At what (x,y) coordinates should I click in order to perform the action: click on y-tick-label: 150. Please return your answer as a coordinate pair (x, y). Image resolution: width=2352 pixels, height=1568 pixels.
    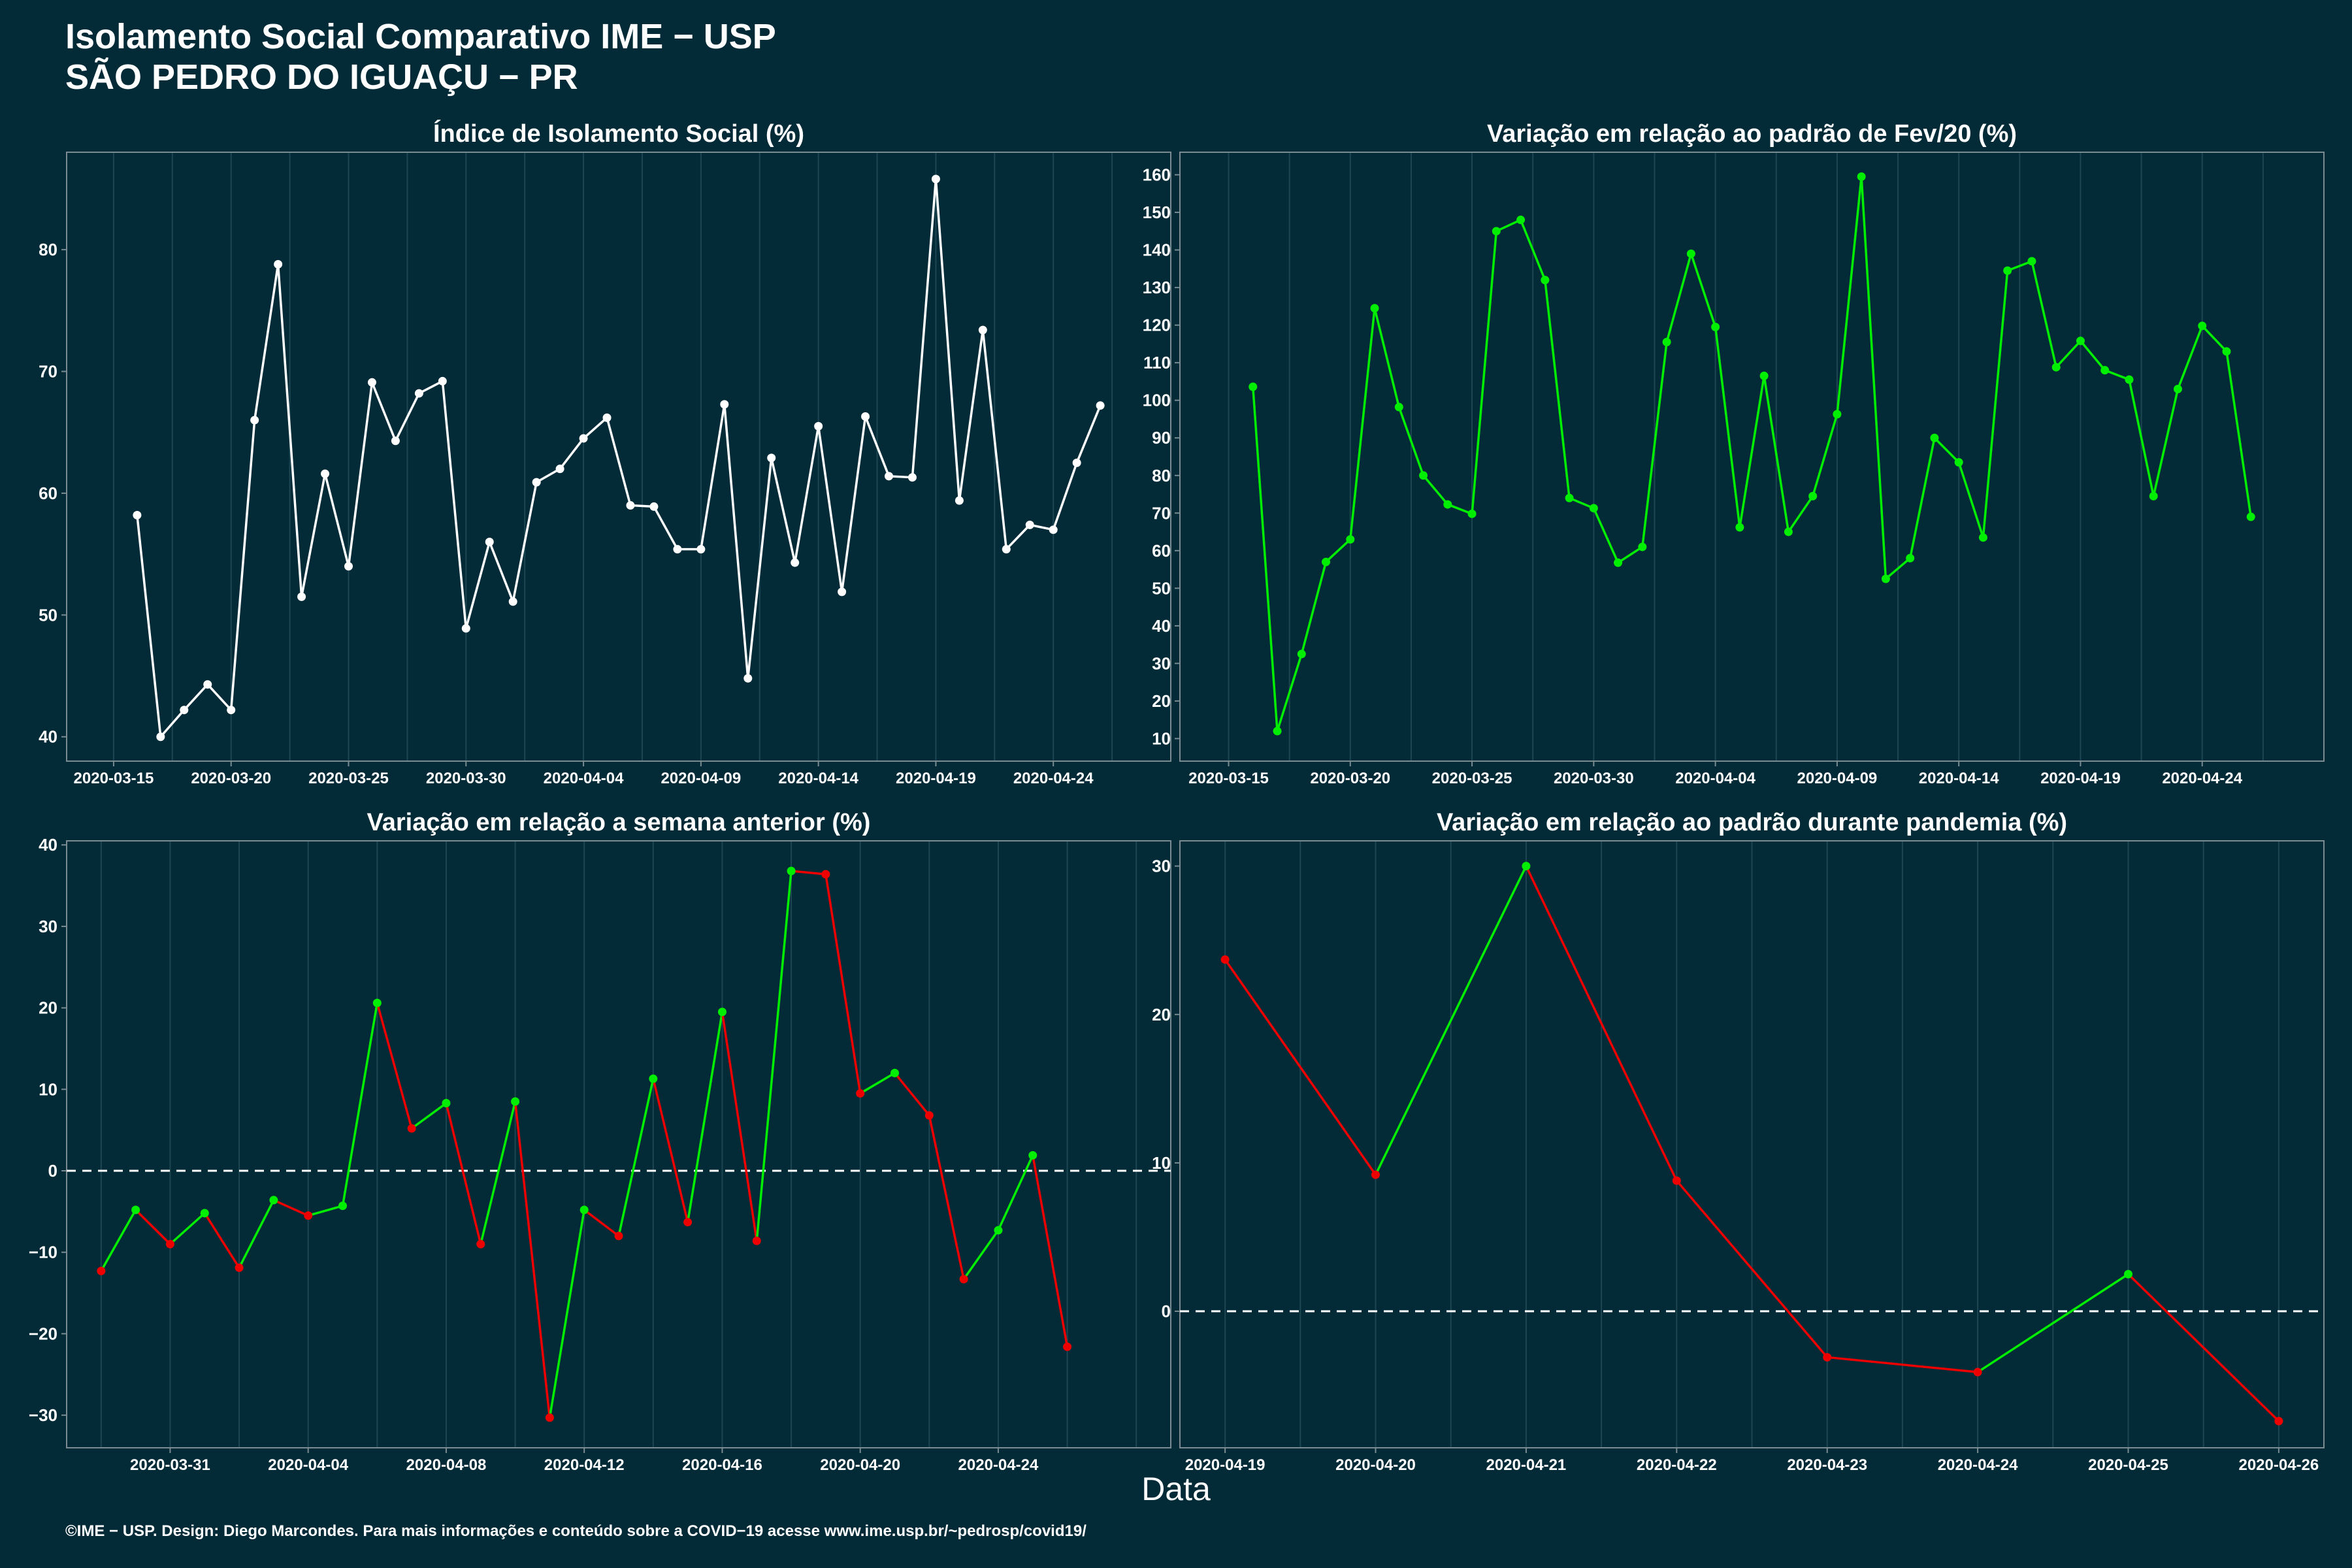
    Looking at the image, I should click on (1157, 212).